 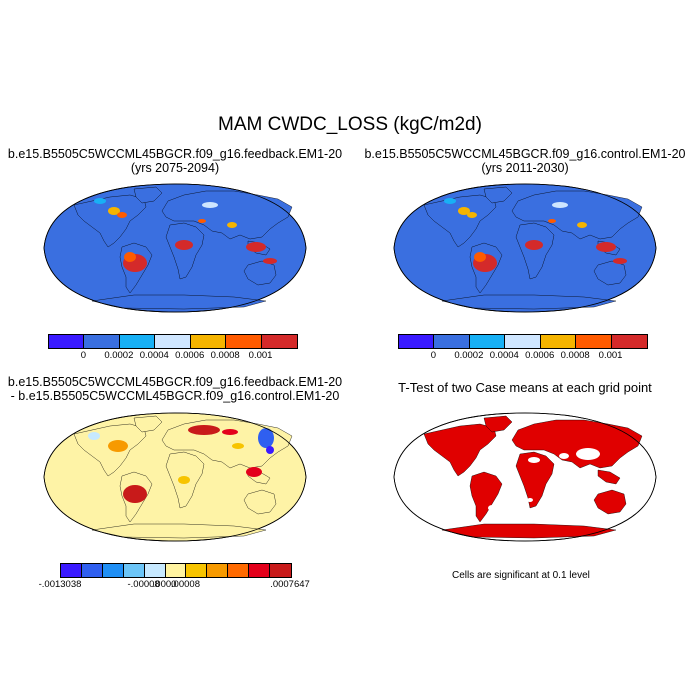 I want to click on ttest-se-asia, so click(x=609, y=477).